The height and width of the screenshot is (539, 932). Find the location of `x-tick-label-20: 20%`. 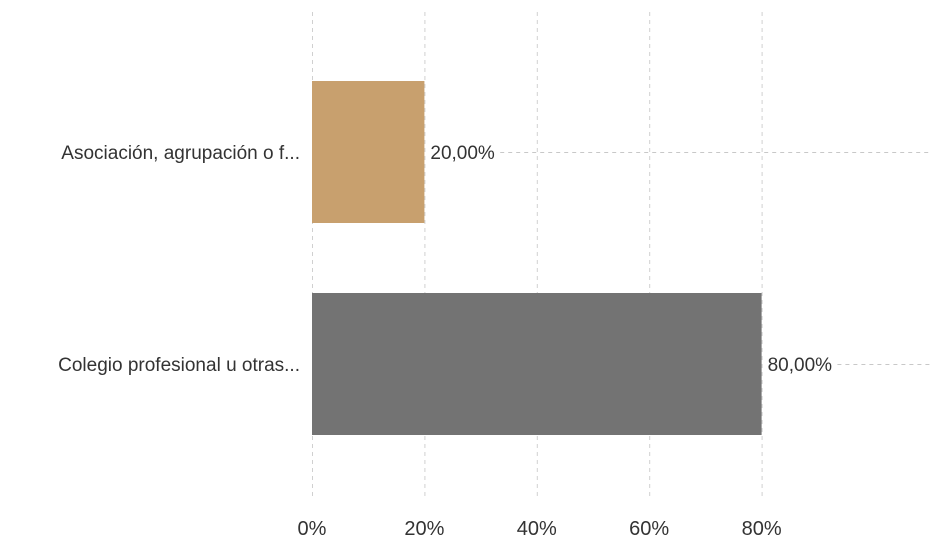

x-tick-label-20: 20% is located at coordinates (424, 528).